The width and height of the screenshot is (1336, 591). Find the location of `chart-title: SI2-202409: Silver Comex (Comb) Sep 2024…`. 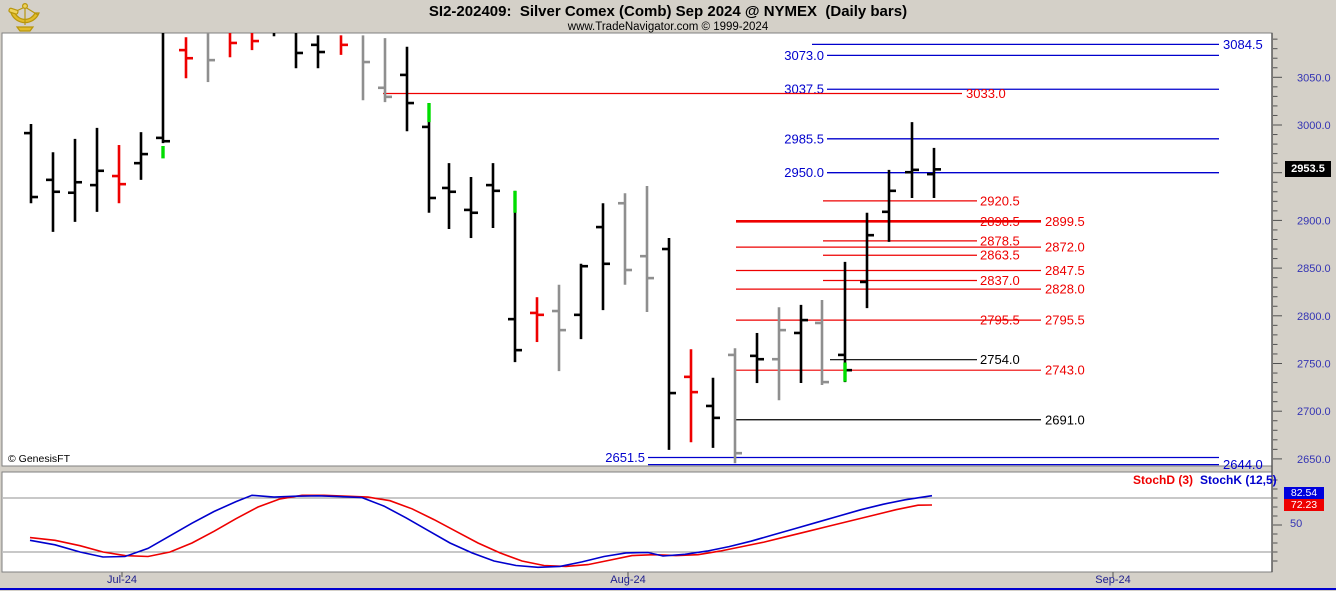

chart-title: SI2-202409: Silver Comex (Comb) Sep 2024… is located at coordinates (668, 11).